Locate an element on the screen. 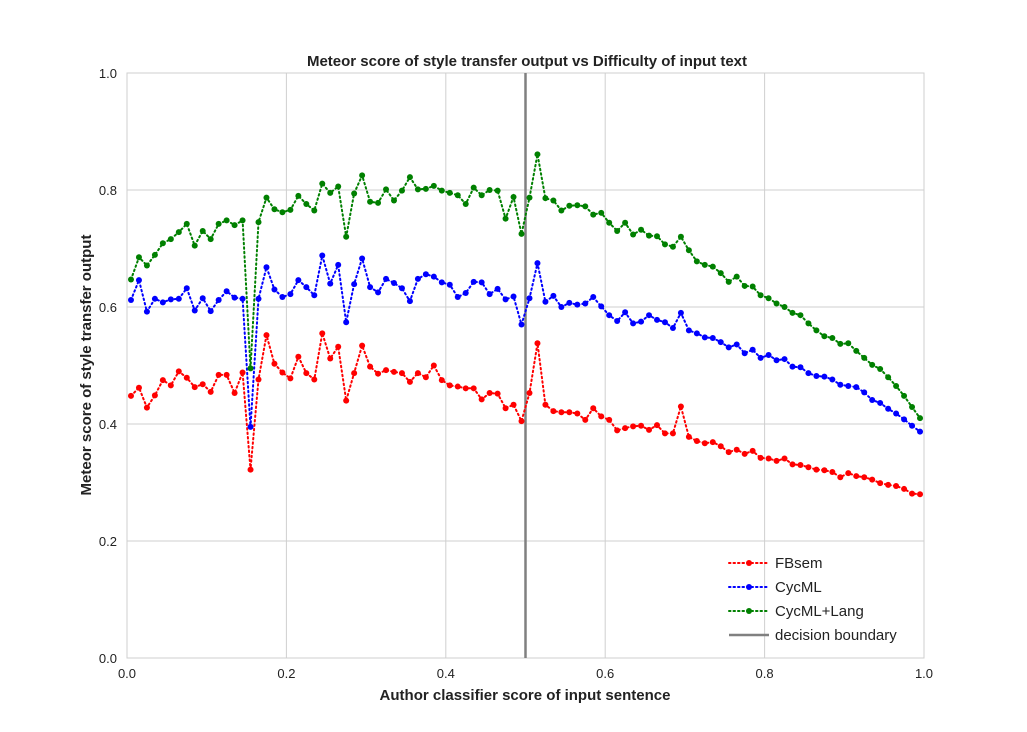 Image resolution: width=1027 pixels, height=732 pixels. y-axis-ticks: 0.0 0.2 0.4 0.6 0.8 1.0 is located at coordinates (108, 366).